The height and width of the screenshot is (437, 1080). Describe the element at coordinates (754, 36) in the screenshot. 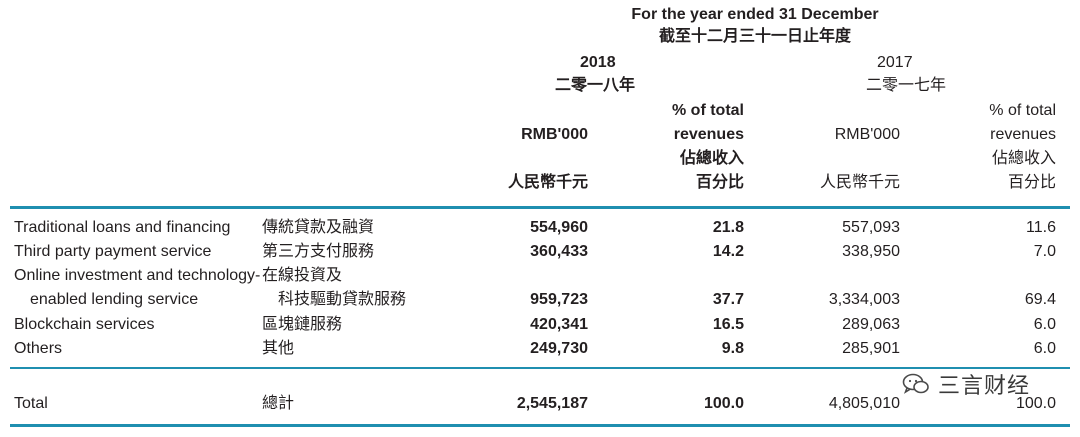

I see `period-title-zh: 截至十二月三十一日止年度` at that location.